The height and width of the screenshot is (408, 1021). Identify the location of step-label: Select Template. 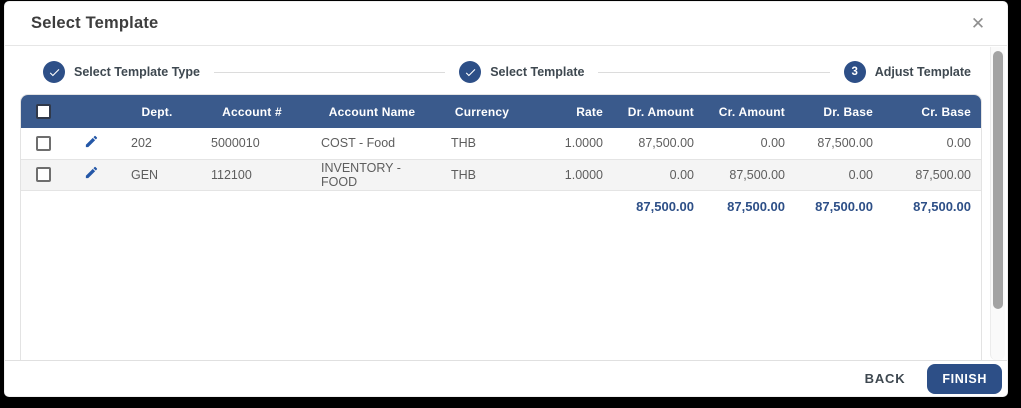
(537, 72).